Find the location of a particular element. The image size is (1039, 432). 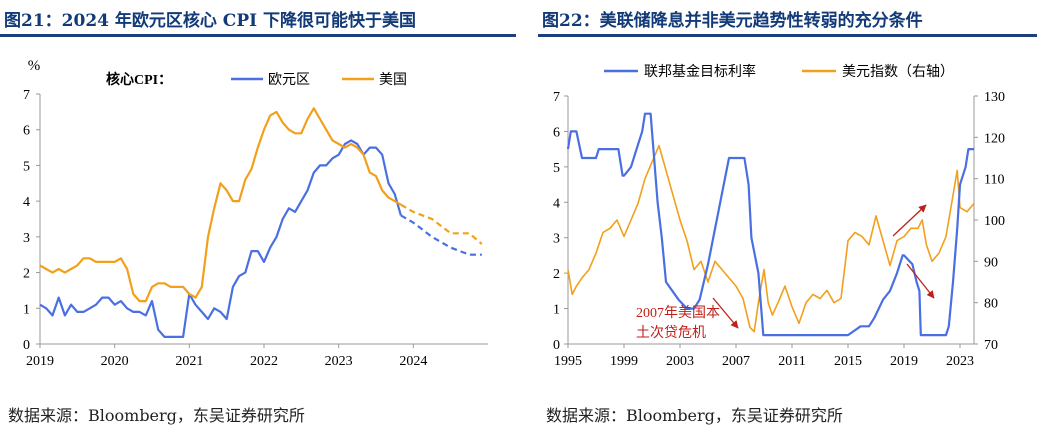

y-tick-label: 6 is located at coordinates (26, 131).